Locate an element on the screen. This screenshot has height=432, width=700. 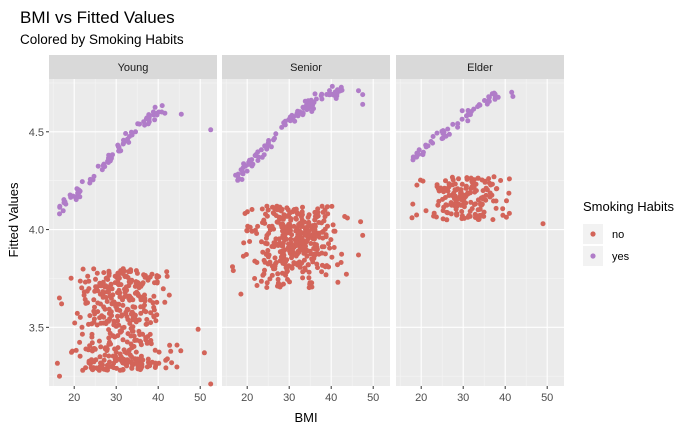
strip-label-elder: Elder is located at coordinates (480, 68).